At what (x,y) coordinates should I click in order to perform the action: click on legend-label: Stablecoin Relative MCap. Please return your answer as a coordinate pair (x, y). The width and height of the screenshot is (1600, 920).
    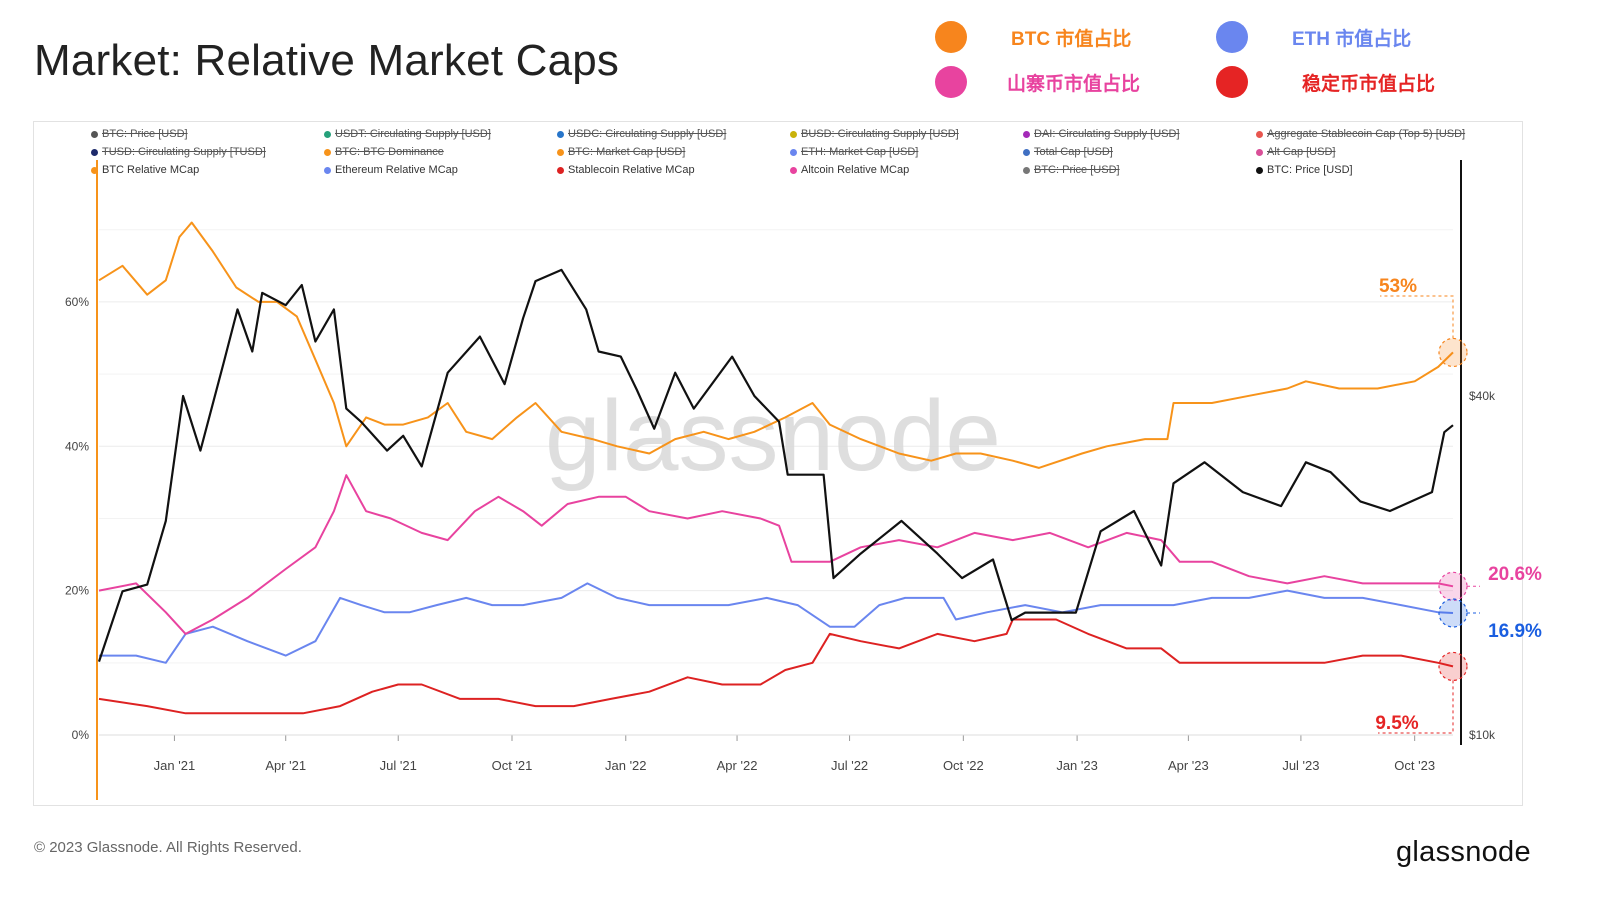
    Looking at the image, I should click on (631, 170).